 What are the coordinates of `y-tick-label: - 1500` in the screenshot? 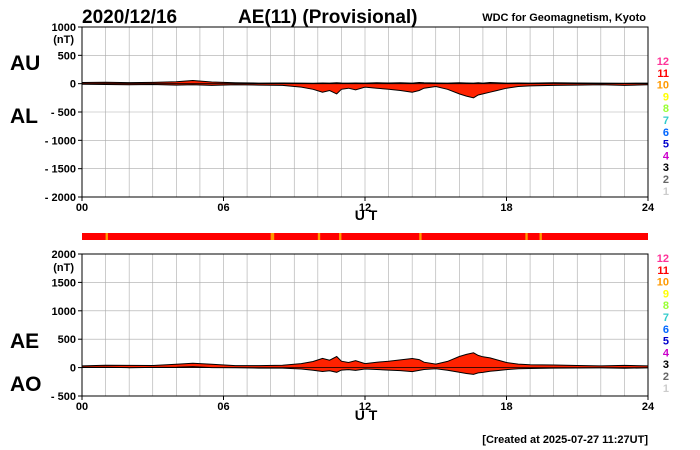 It's located at (60, 170).